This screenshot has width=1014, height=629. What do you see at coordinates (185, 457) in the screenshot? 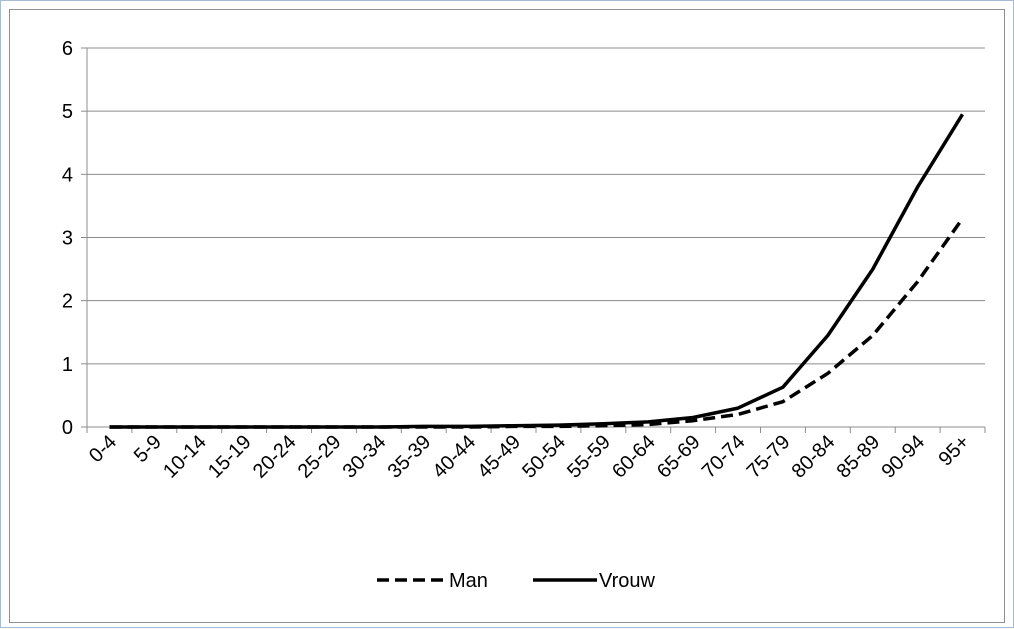
I see `x-tick-label-2: 10-14` at bounding box center [185, 457].